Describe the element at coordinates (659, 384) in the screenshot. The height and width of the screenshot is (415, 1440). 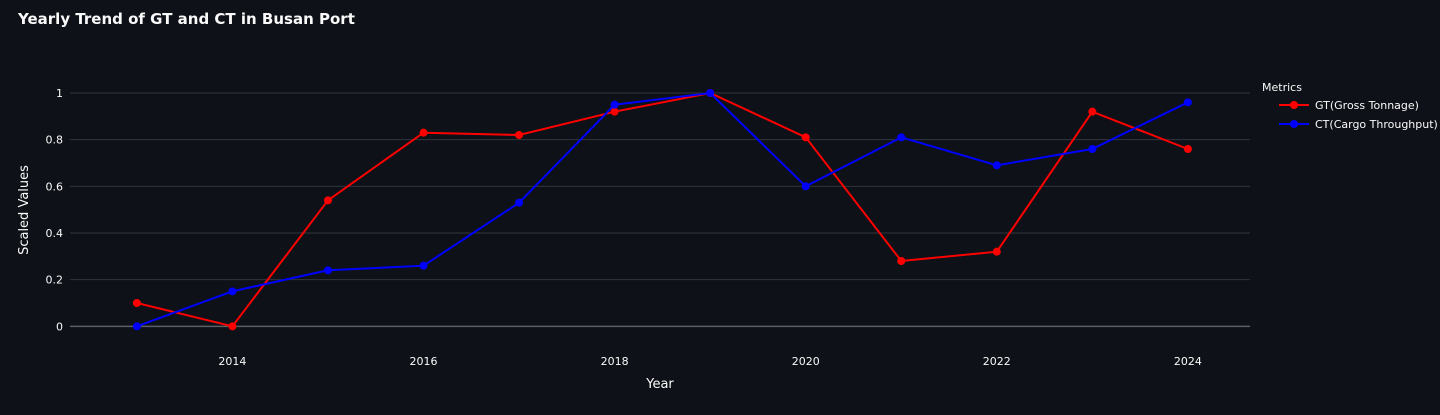
I see `x-axis-title: Year` at that location.